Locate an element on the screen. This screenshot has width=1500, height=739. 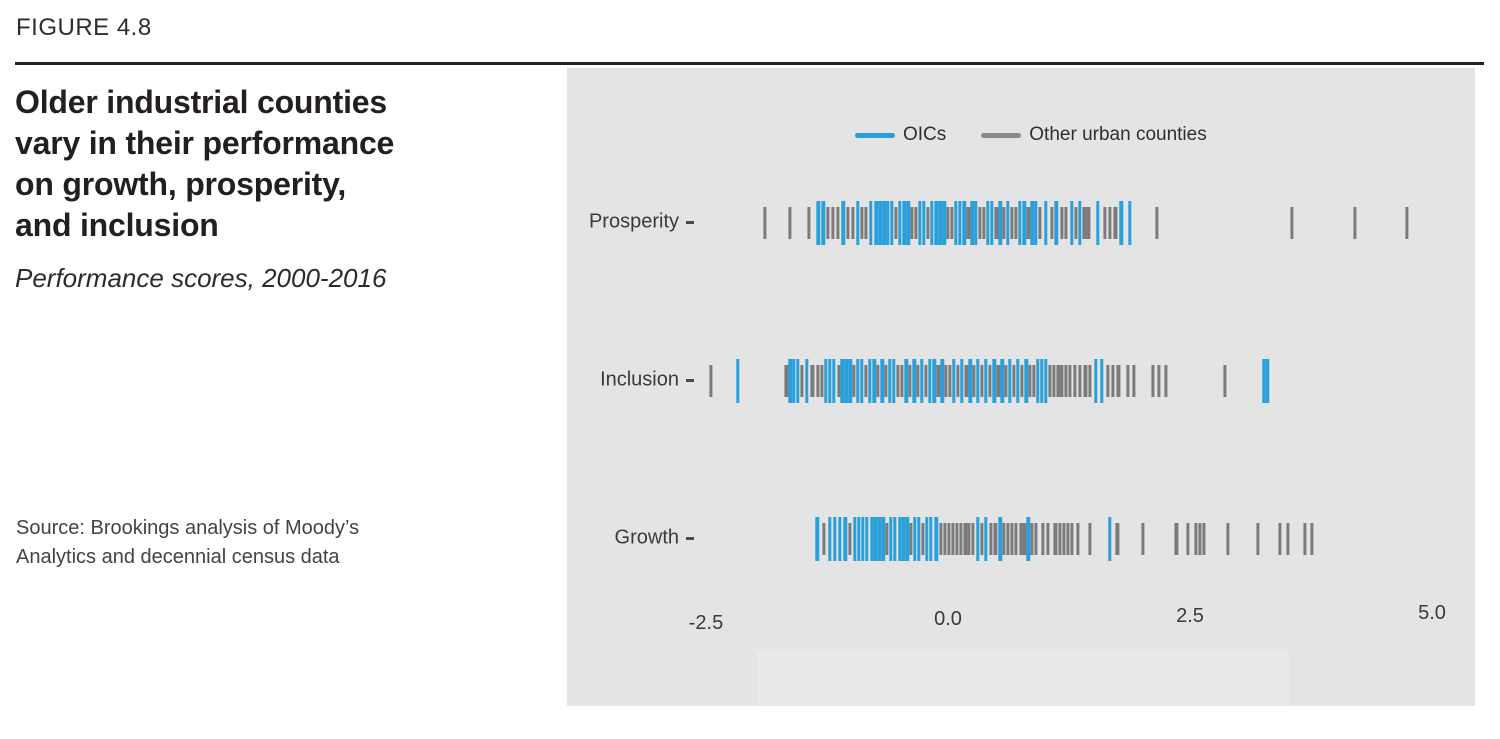
chart-legend: OICs Other urban counties is located at coordinates (1031, 135).